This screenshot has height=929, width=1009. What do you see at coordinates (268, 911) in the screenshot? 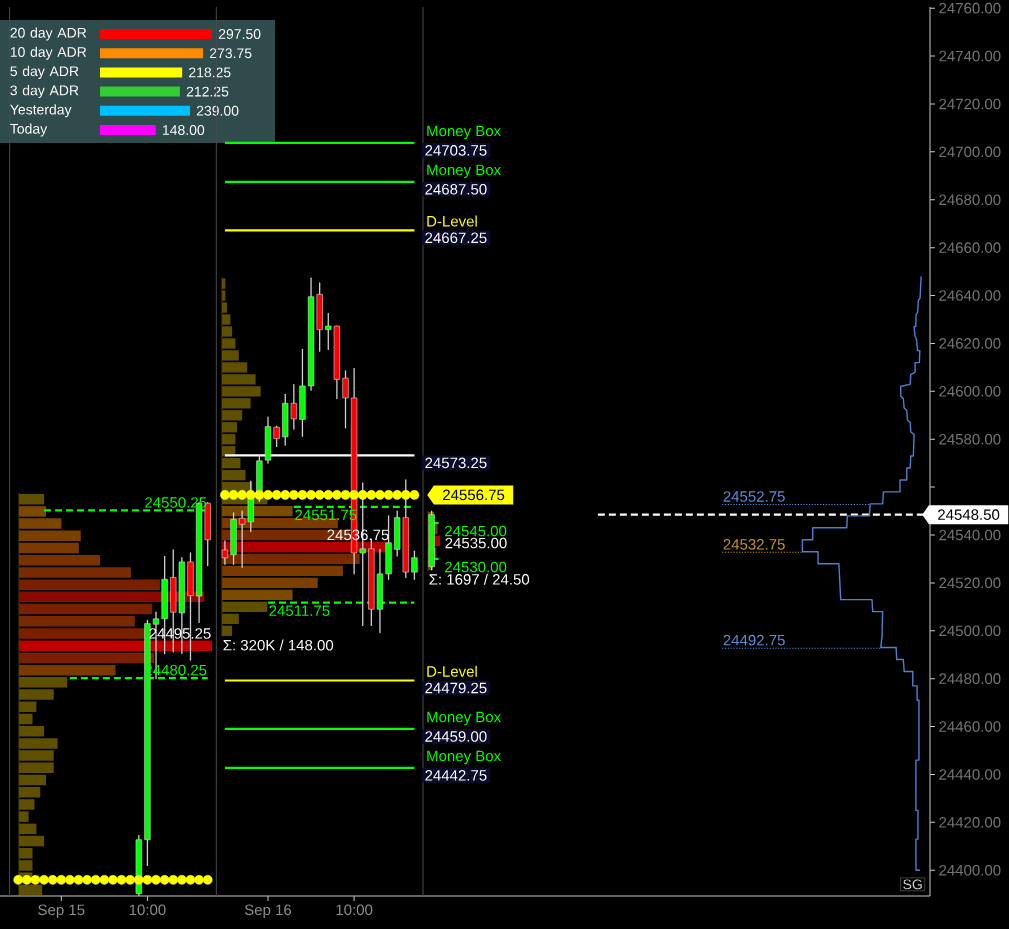
I see `x-tick-label: Sep 16` at bounding box center [268, 911].